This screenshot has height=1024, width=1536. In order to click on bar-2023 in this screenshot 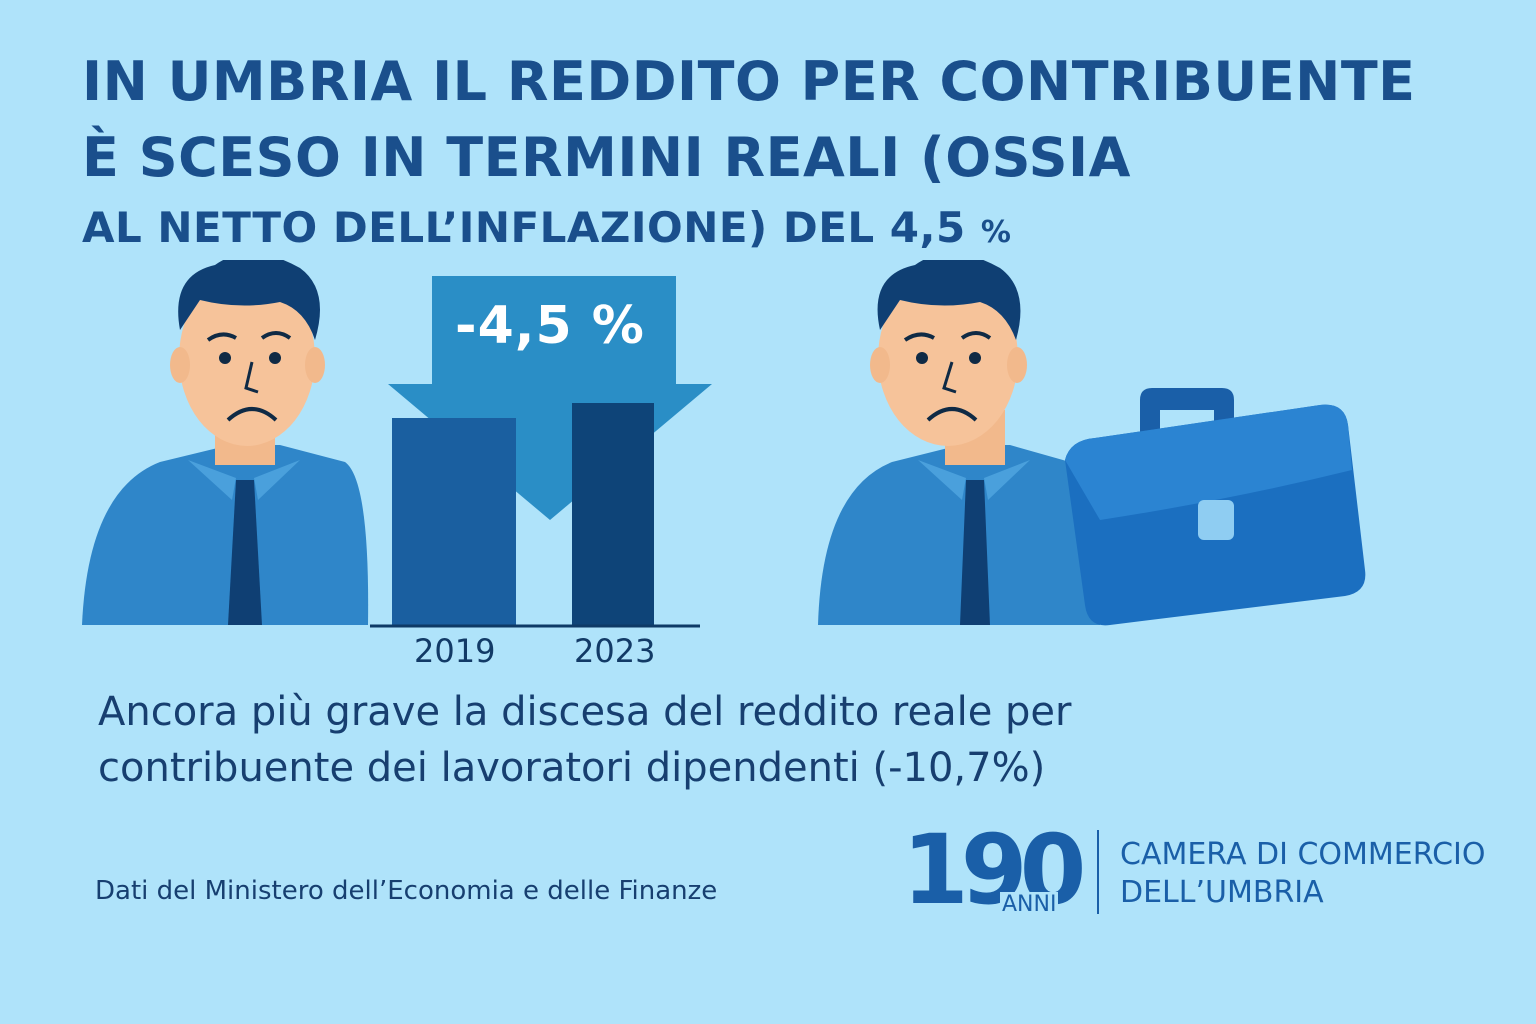, I will do `click(613, 514)`.